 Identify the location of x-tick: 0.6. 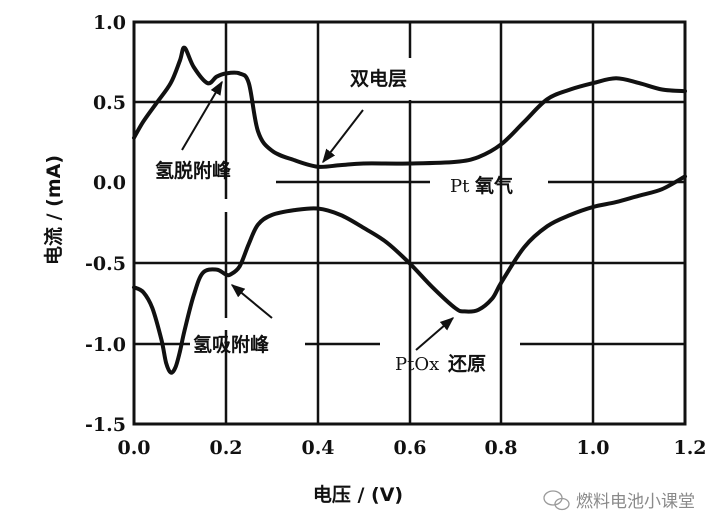
(409, 448).